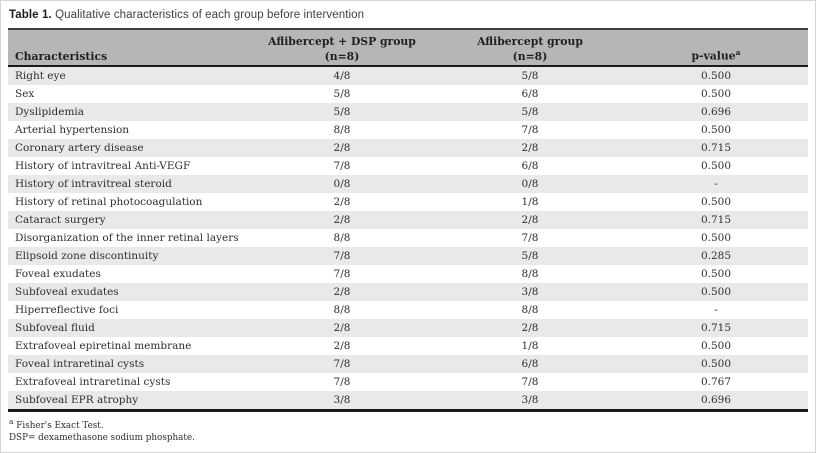 This screenshot has width=816, height=453. What do you see at coordinates (342, 76) in the screenshot?
I see `group1-value-cell: 4/8` at bounding box center [342, 76].